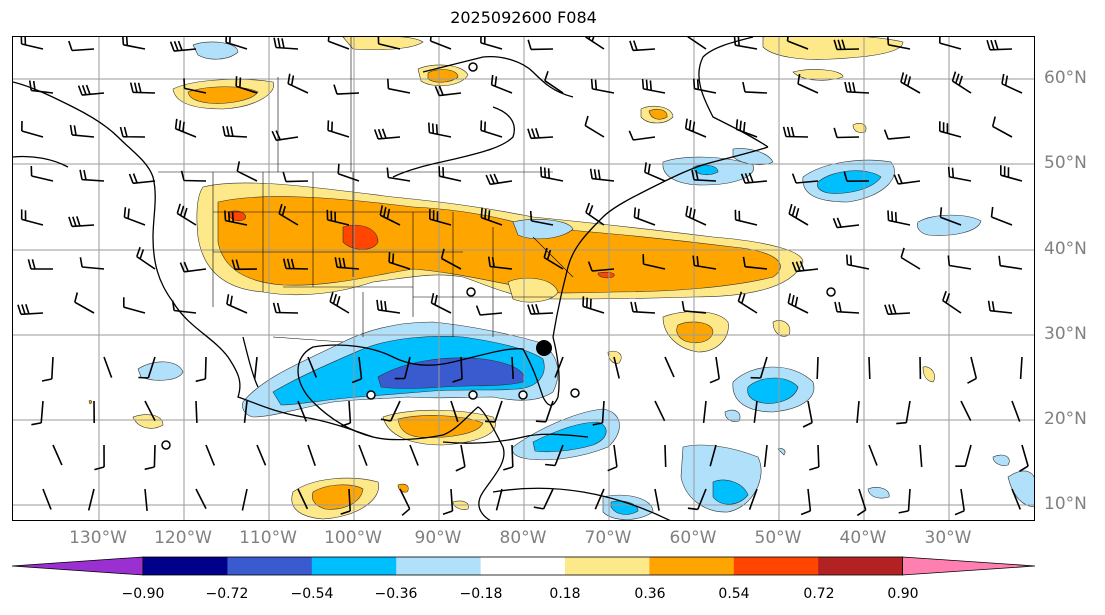 Image resolution: width=1105 pixels, height=615 pixels. Describe the element at coordinates (1065, 504) in the screenshot. I see `lat-label: 10°N` at that location.